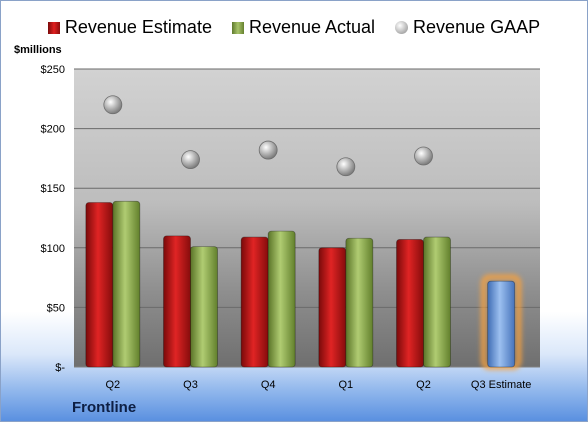 The height and width of the screenshot is (422, 588). Describe the element at coordinates (477, 27) in the screenshot. I see `legend-label-gaap: Revenue GAAP` at that location.